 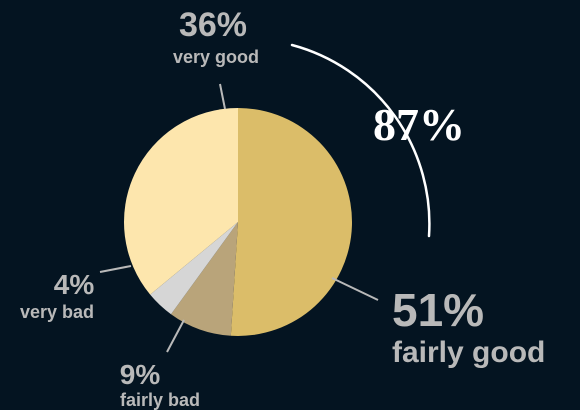 What do you see at coordinates (175, 336) in the screenshot?
I see `leader-line-fairly-bad` at bounding box center [175, 336].